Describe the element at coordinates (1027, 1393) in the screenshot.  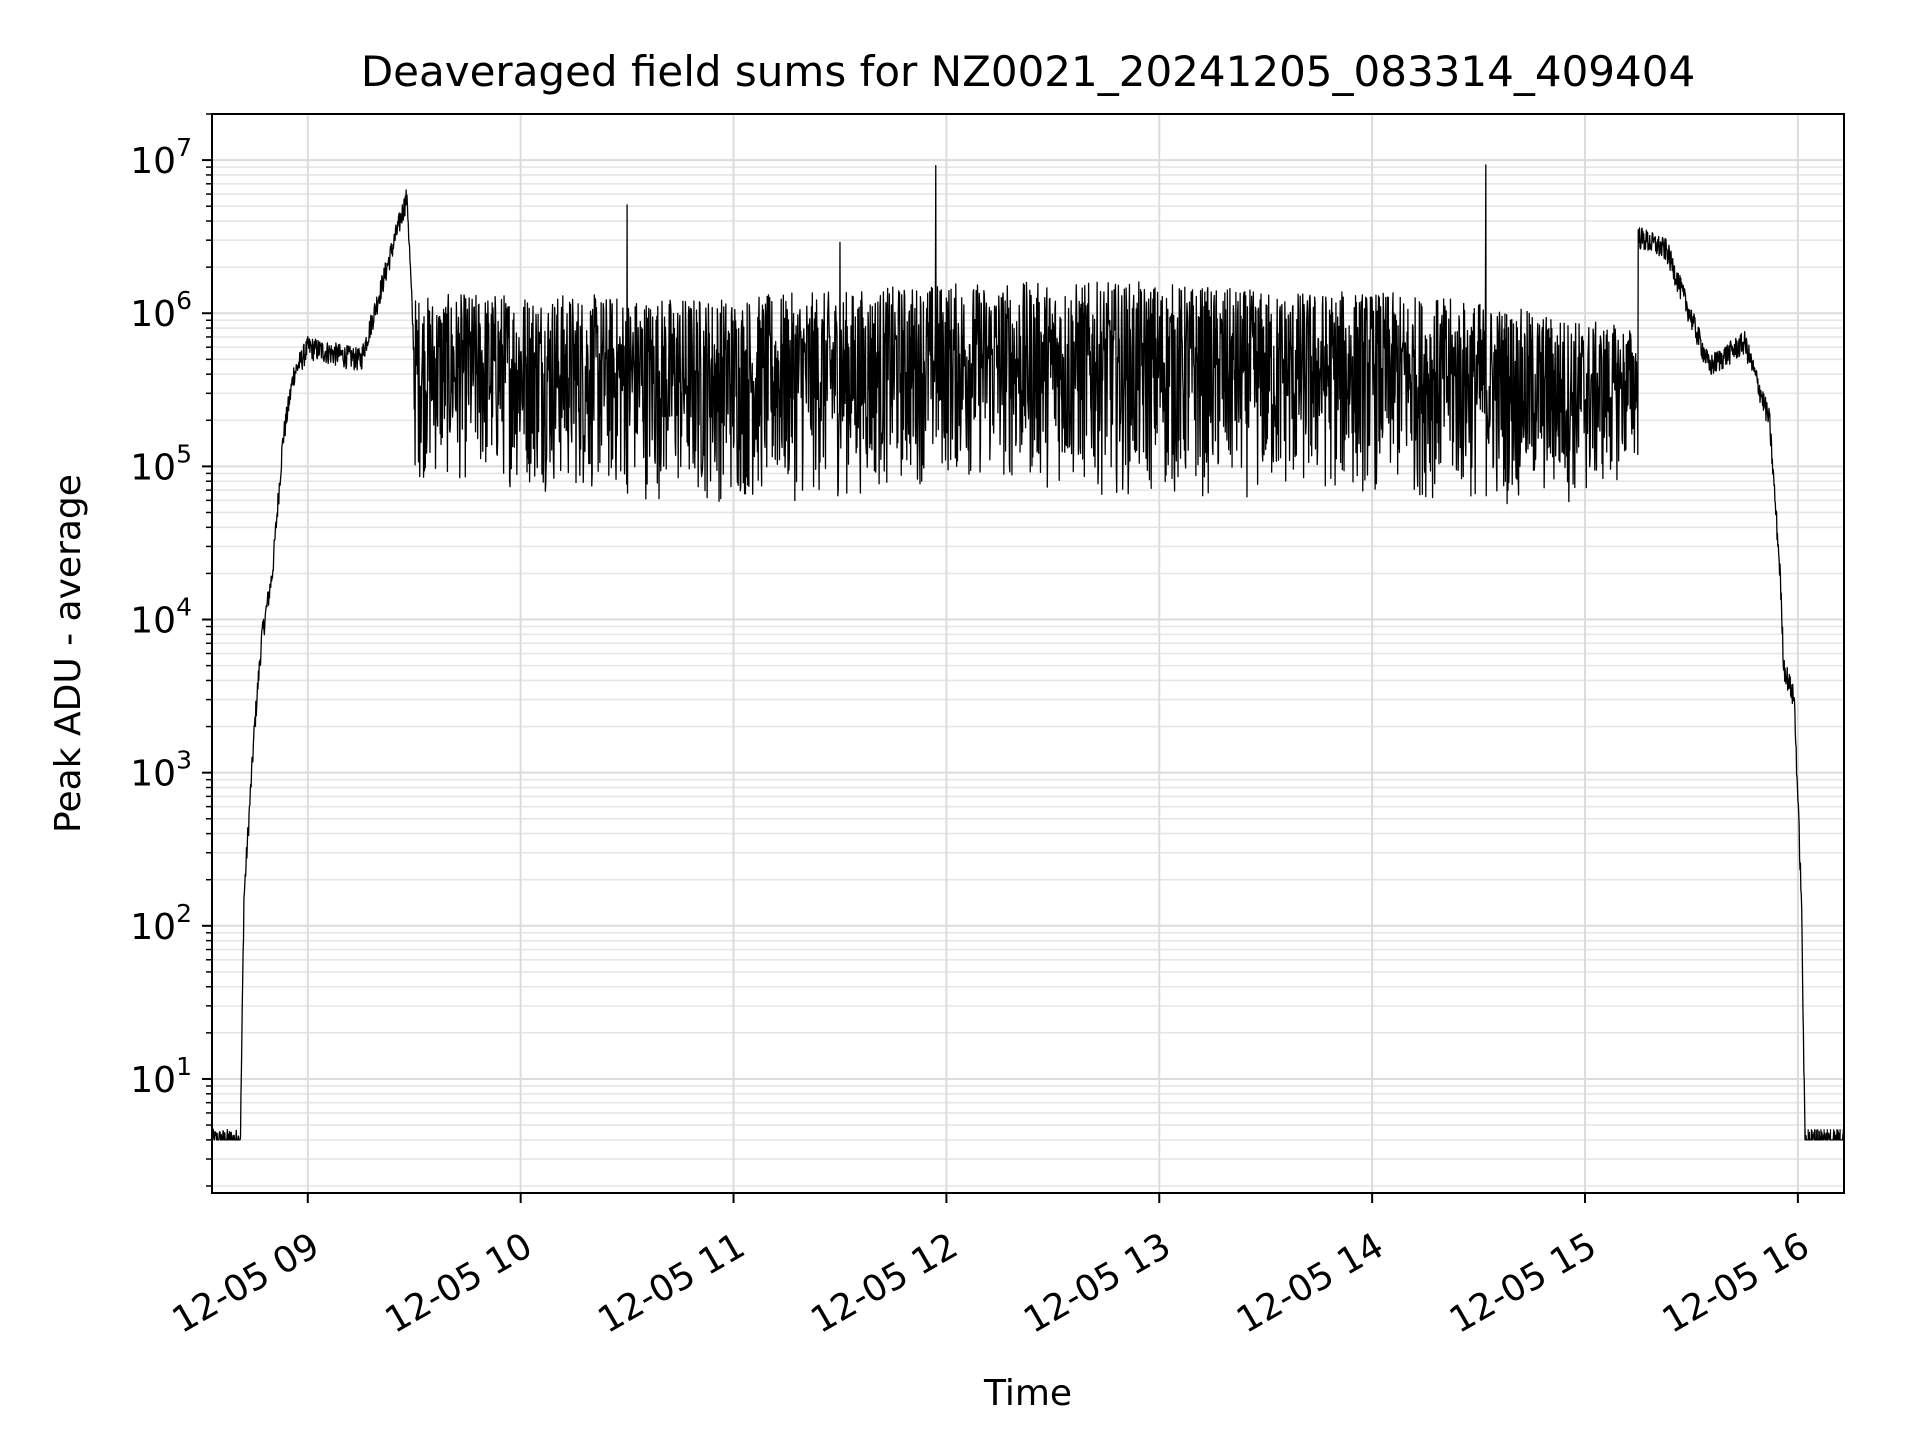
I see `x-axis-label: Time` at that location.